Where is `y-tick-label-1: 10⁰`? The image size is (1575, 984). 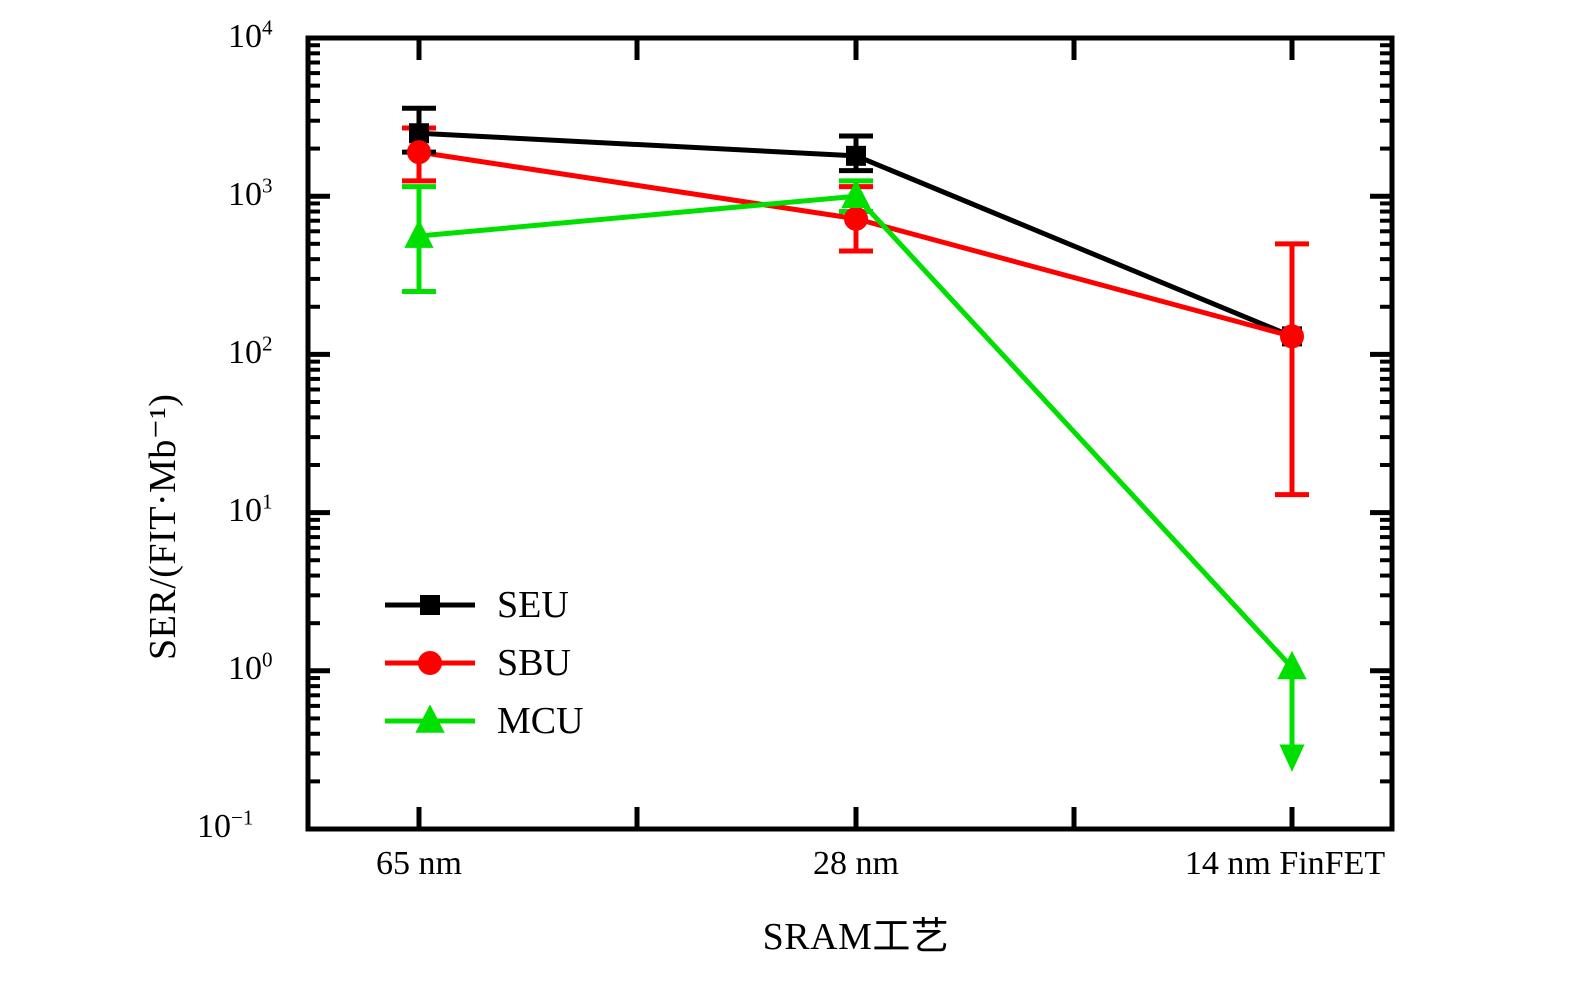
y-tick-label-1: 10⁰ is located at coordinates (250, 667).